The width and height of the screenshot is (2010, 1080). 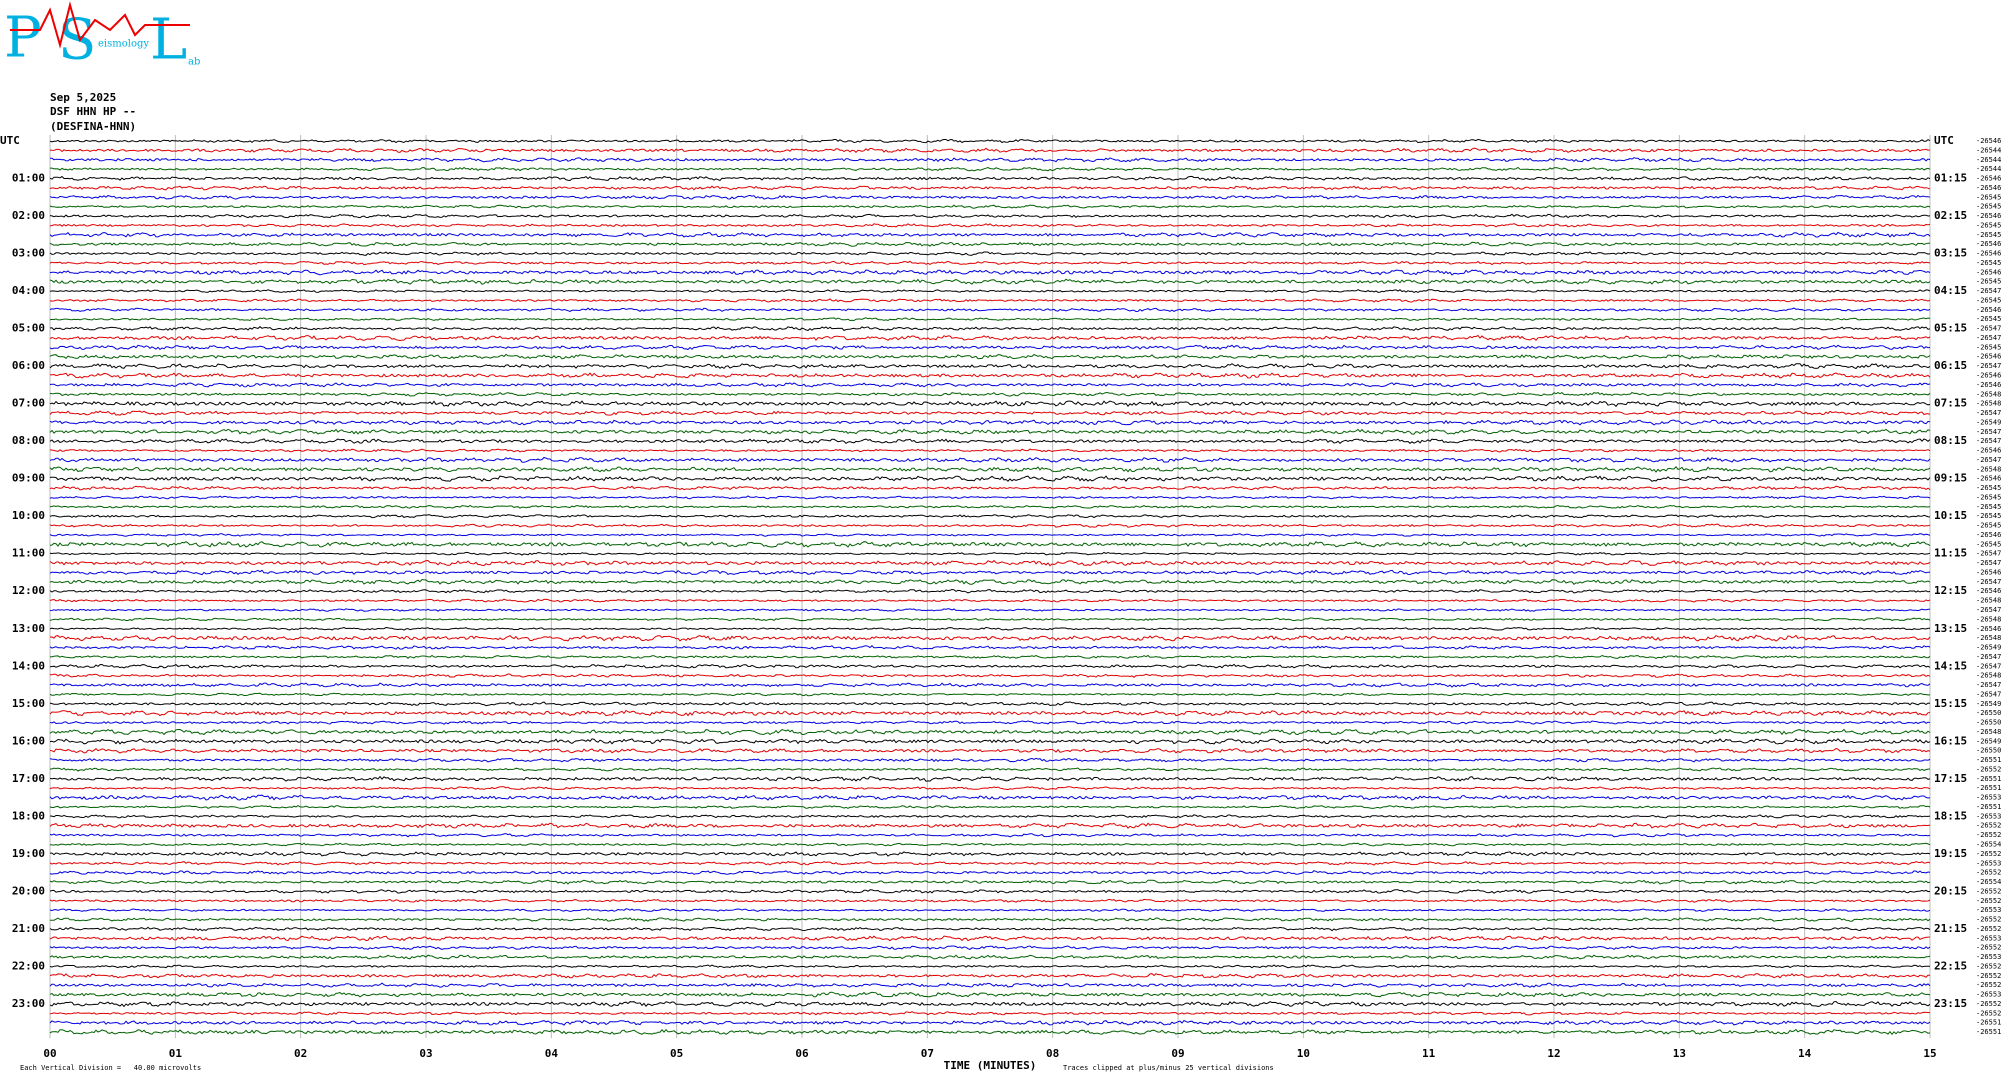 What do you see at coordinates (1950, 665) in the screenshot?
I see `hour-label: 14:15` at bounding box center [1950, 665].